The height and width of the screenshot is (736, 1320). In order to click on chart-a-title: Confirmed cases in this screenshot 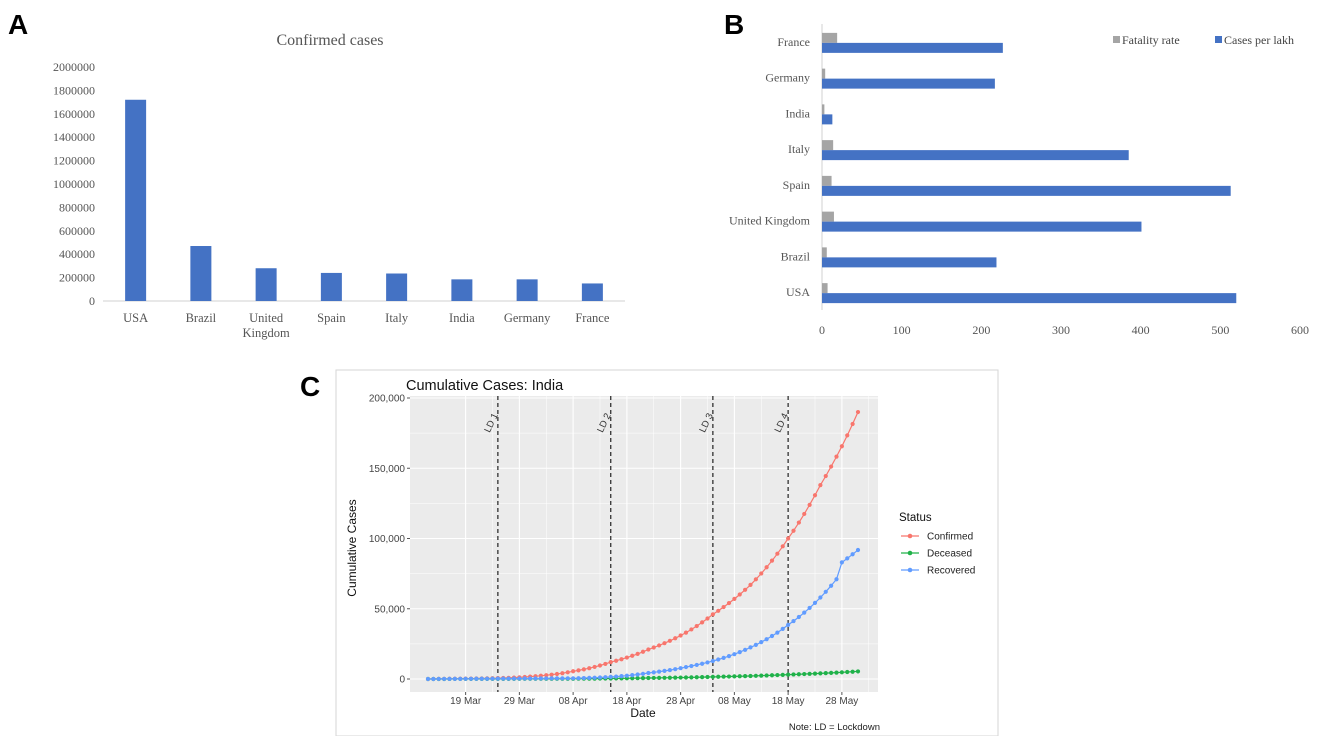, I will do `click(329, 40)`.